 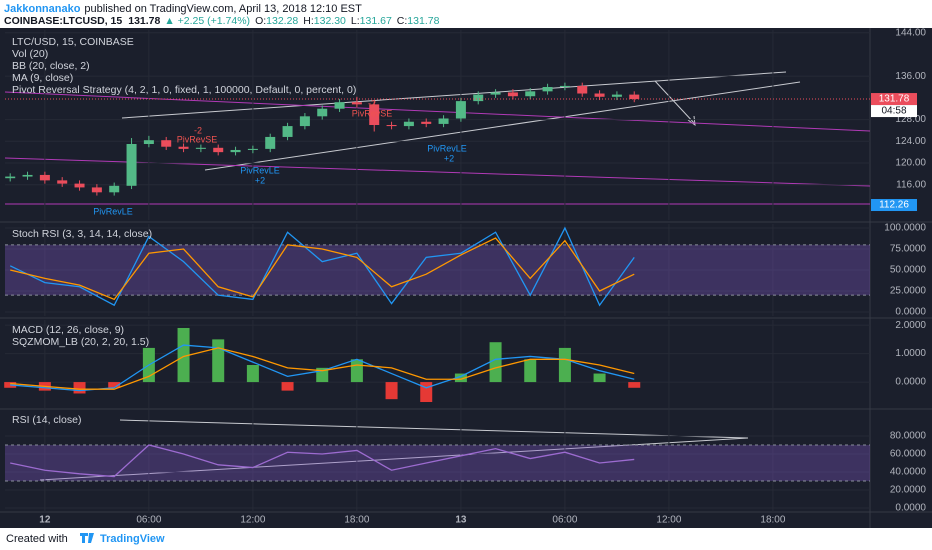 I want to click on level-label: 112.26, so click(x=894, y=205).